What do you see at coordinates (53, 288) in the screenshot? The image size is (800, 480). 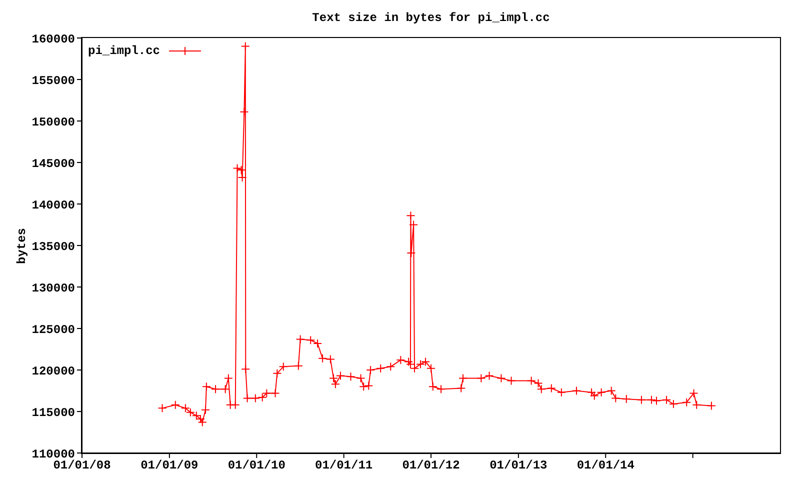 I see `y-tick-label: 130000` at bounding box center [53, 288].